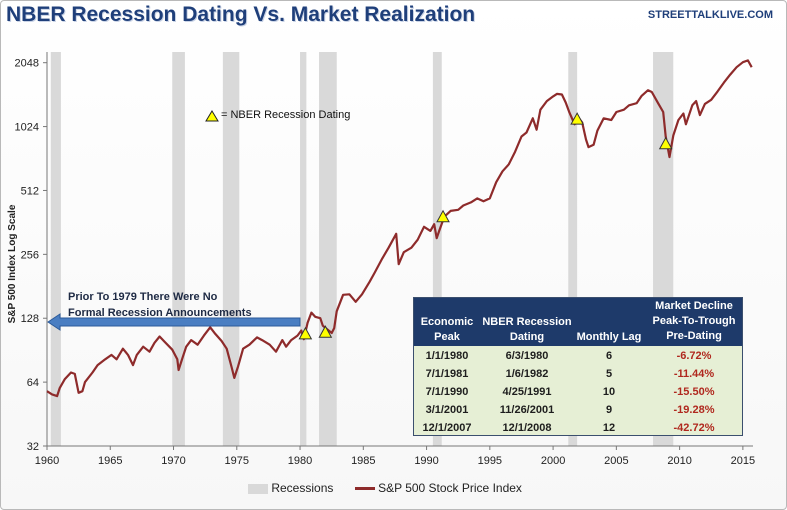  I want to click on header-text: Peak-To-Trough, so click(694, 321).